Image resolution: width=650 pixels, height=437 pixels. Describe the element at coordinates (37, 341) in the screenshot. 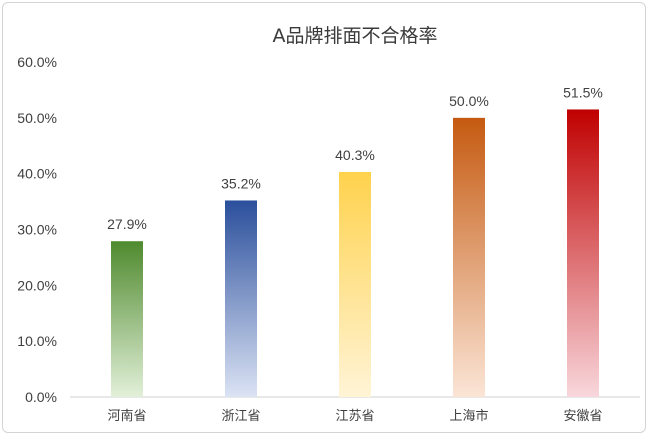

I see `y-tick-label: 10.0%` at that location.